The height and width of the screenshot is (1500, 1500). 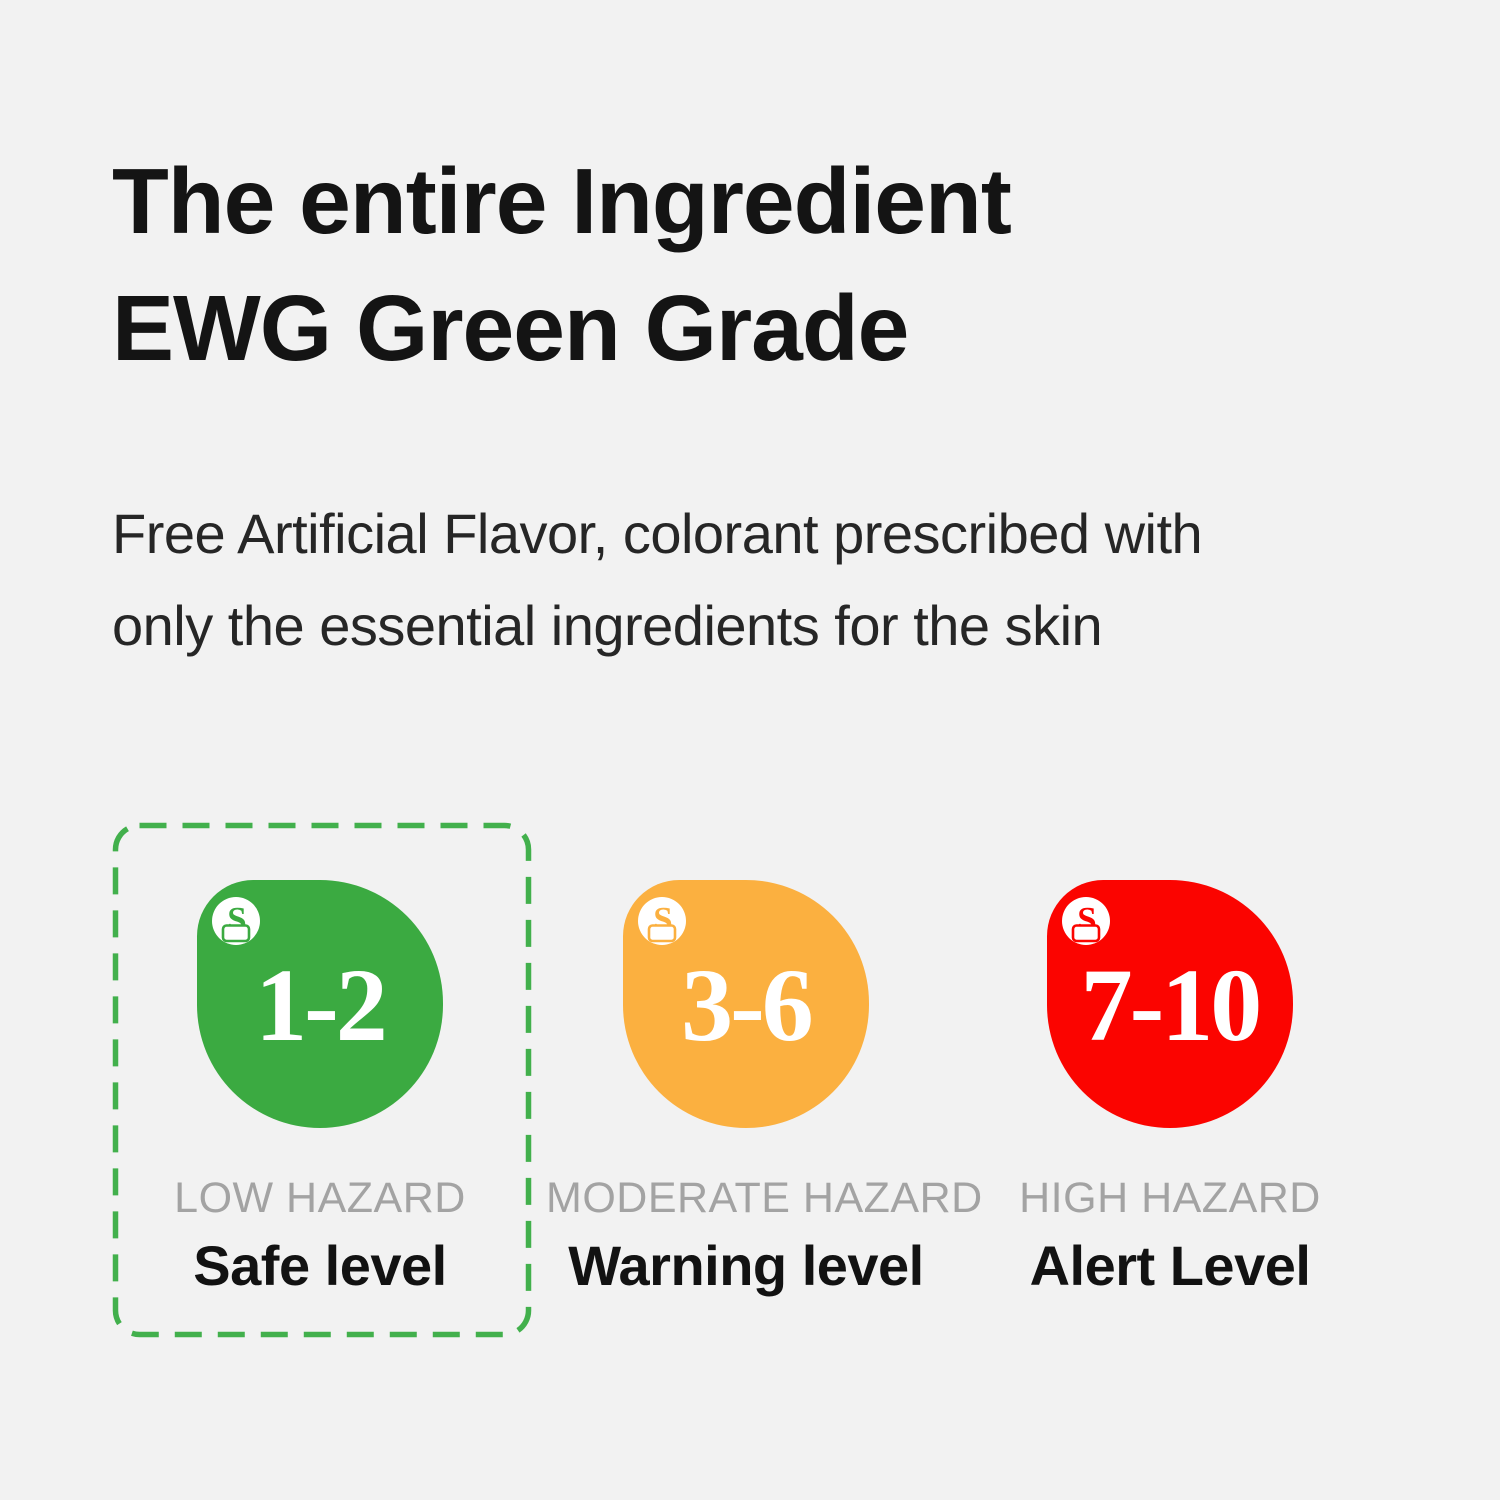 I want to click on grade-range-value: 1-2, so click(x=321, y=1005).